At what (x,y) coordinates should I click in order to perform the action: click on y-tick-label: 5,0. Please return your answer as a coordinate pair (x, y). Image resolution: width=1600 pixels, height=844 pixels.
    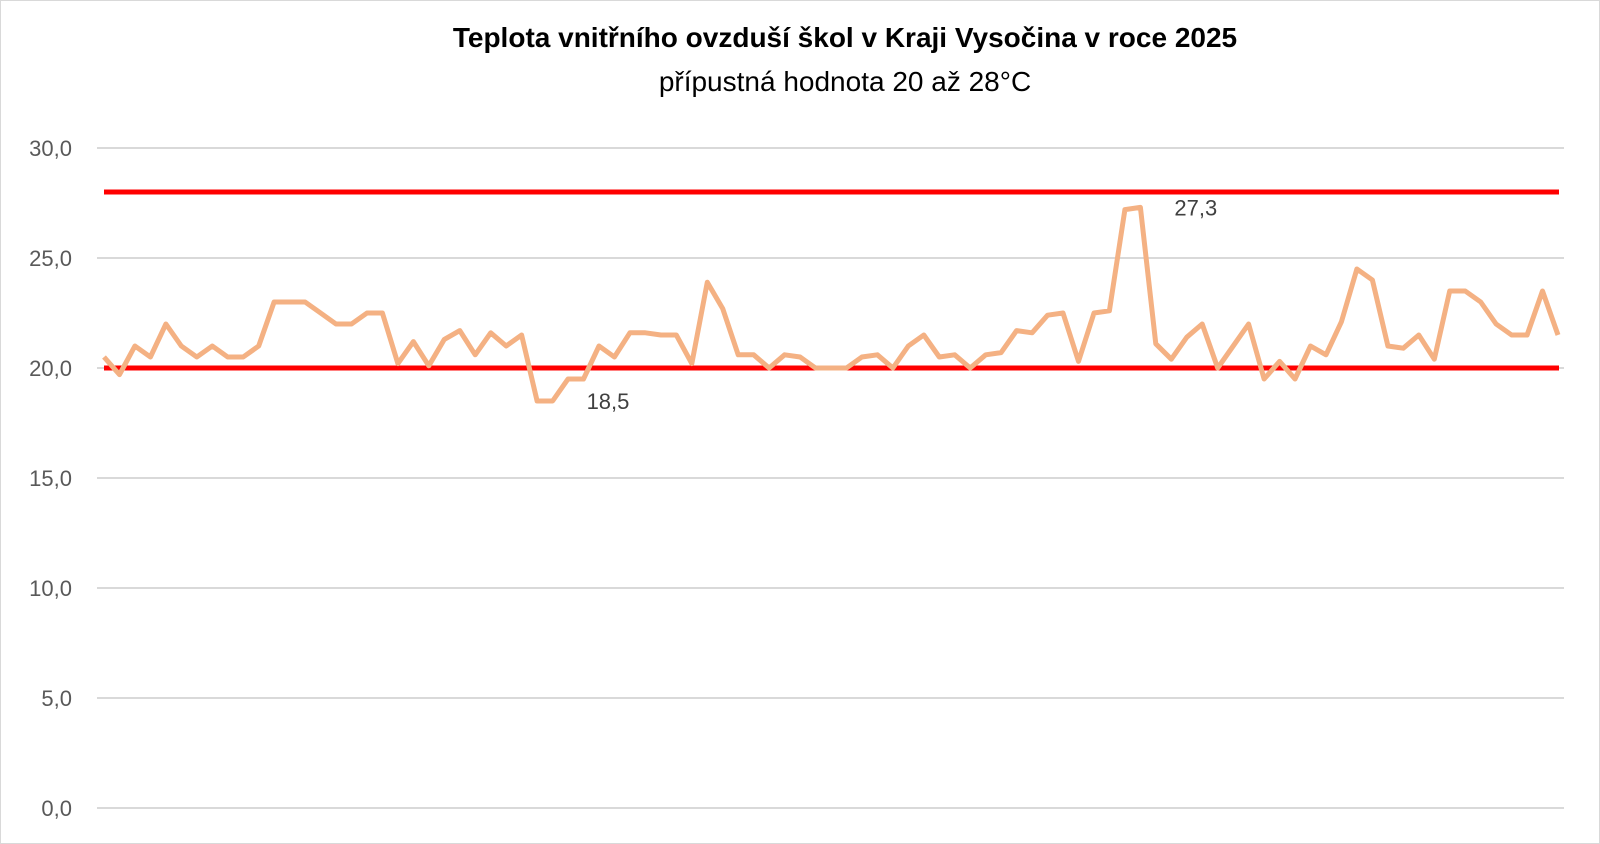
    Looking at the image, I should click on (56, 698).